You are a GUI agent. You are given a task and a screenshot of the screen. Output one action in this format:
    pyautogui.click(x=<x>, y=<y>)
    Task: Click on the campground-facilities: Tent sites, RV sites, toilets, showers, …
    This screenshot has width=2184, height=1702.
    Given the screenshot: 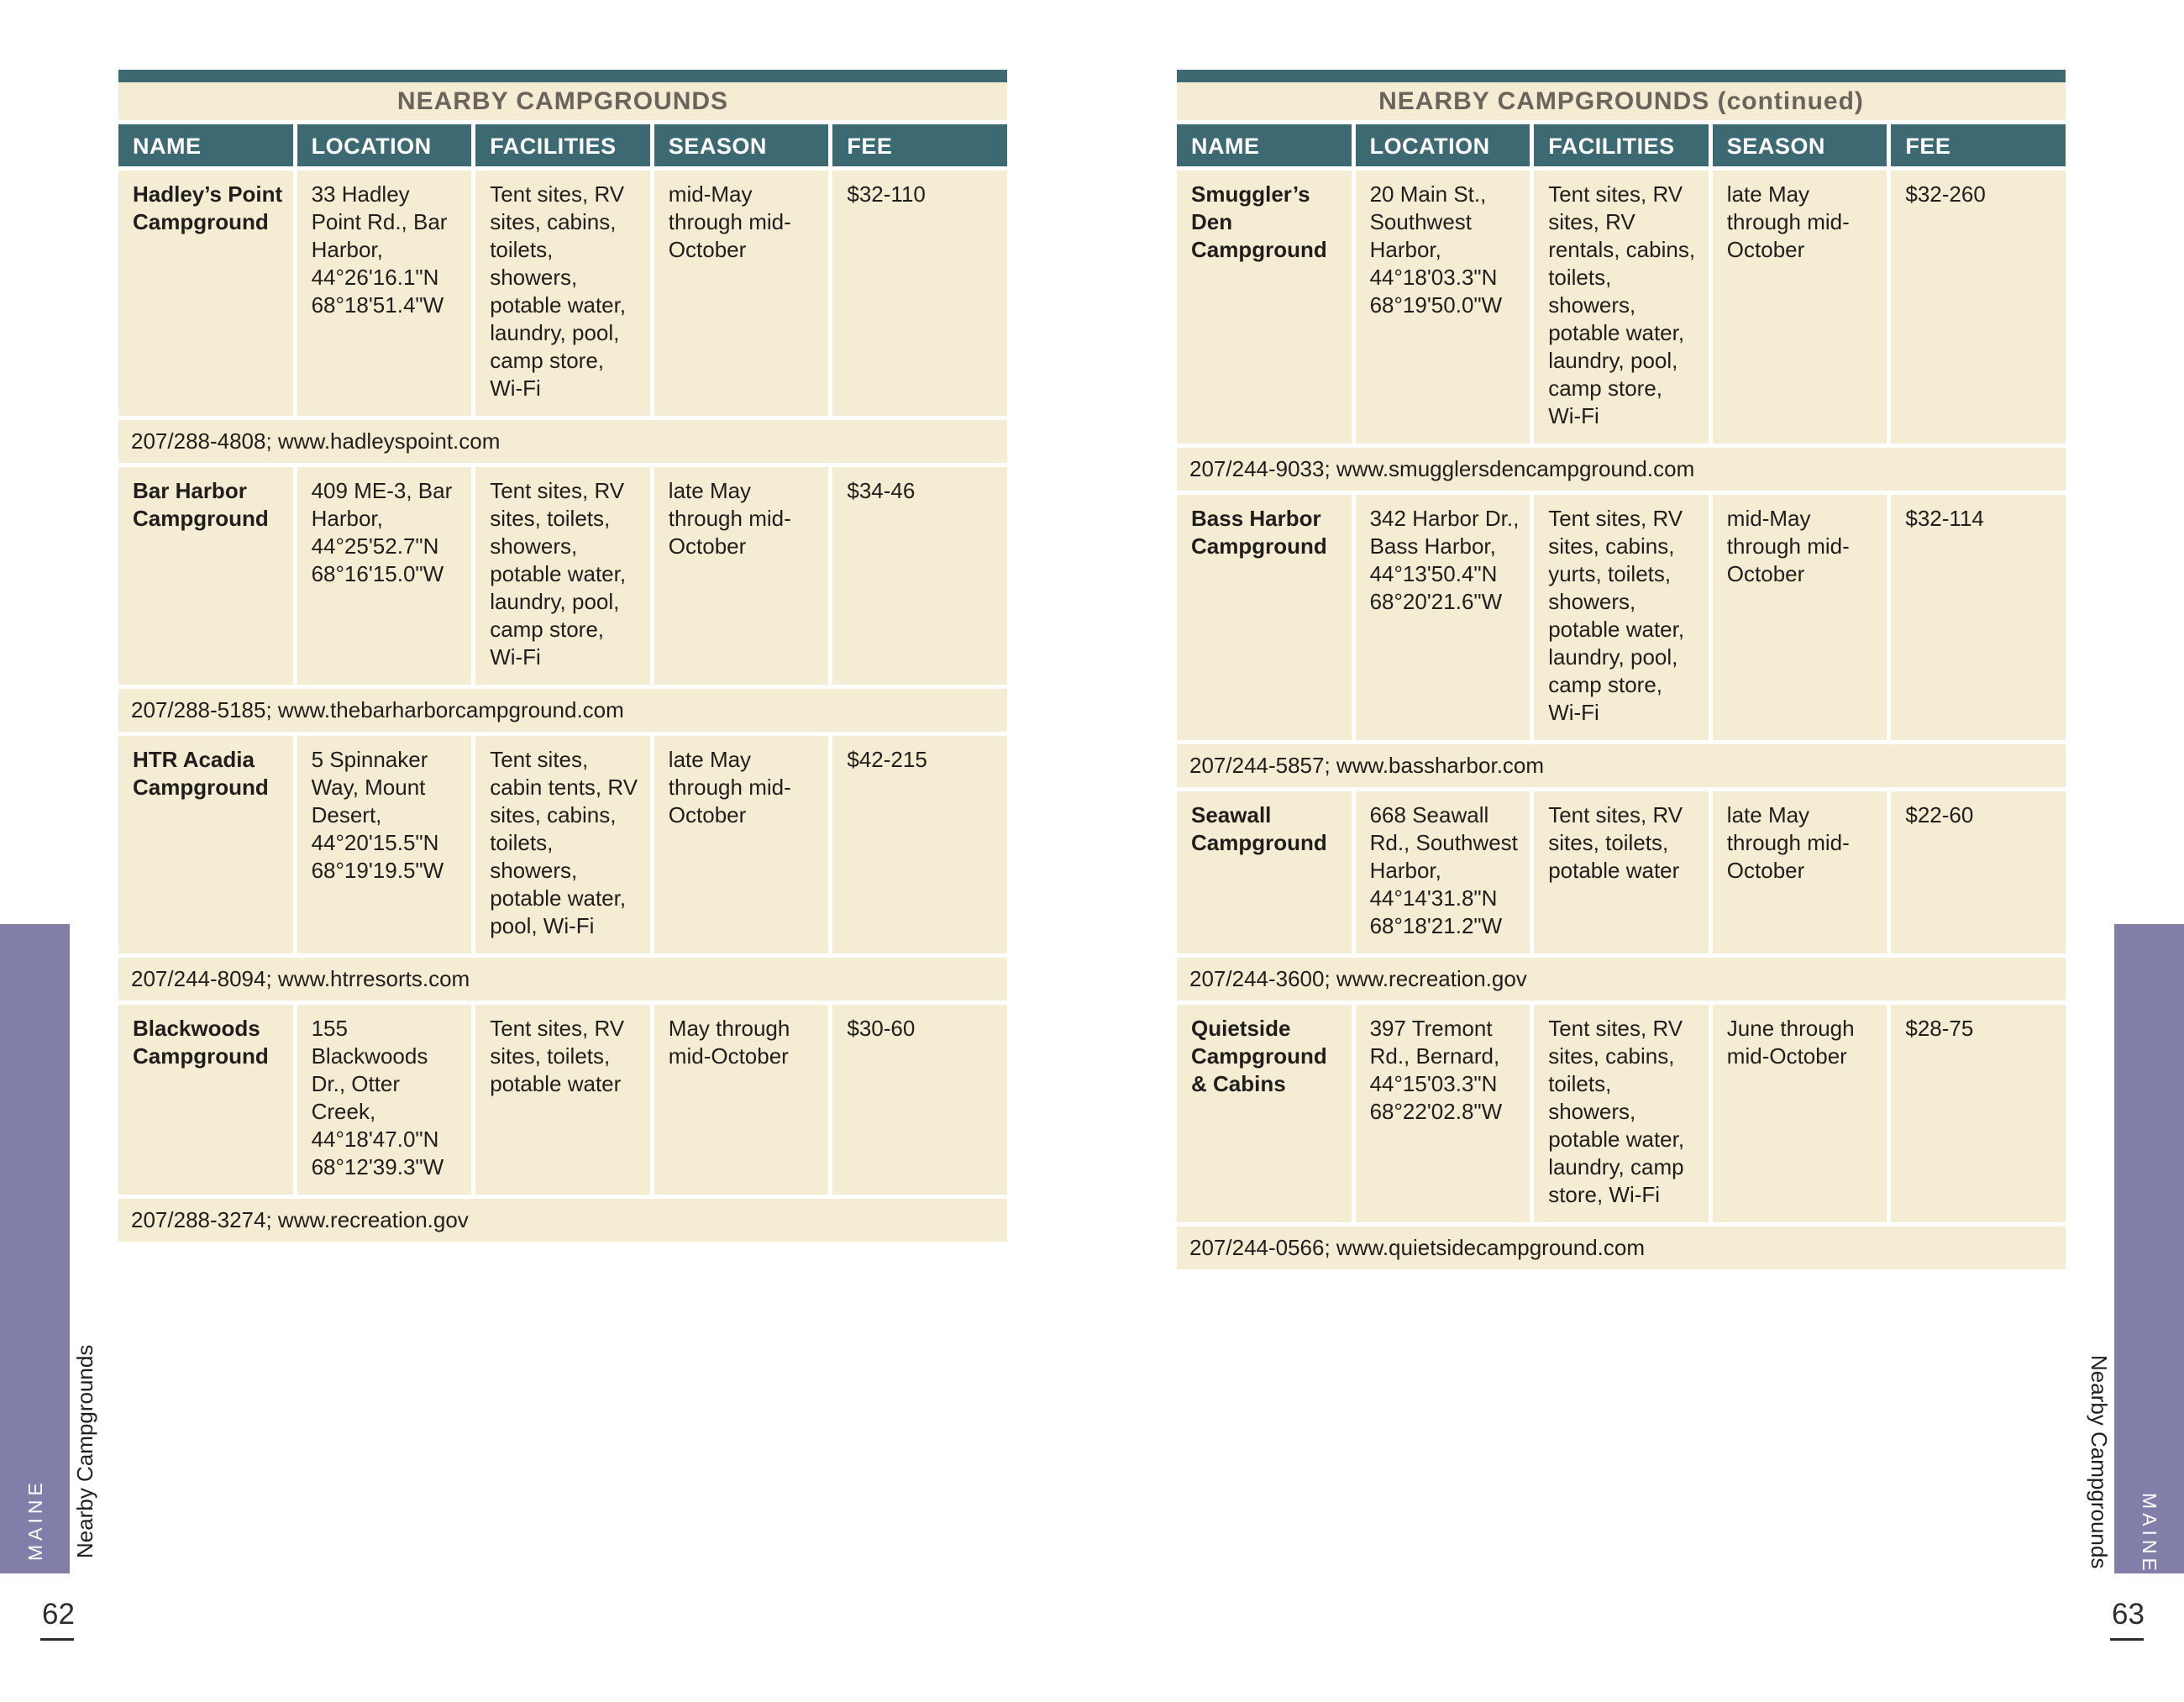 What is the action you would take?
    pyautogui.click(x=562, y=576)
    